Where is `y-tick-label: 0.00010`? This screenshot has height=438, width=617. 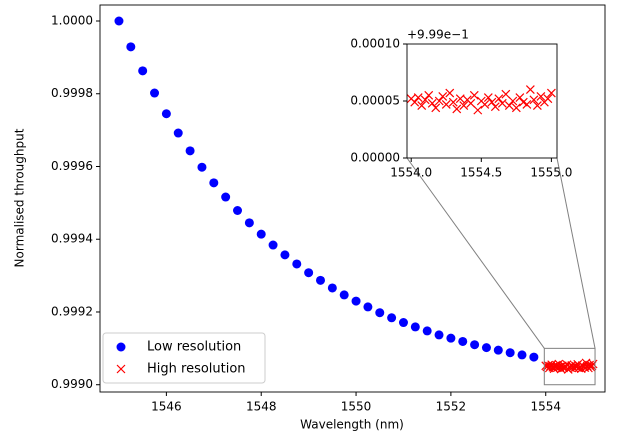 y-tick-label: 0.00010 is located at coordinates (375, 44).